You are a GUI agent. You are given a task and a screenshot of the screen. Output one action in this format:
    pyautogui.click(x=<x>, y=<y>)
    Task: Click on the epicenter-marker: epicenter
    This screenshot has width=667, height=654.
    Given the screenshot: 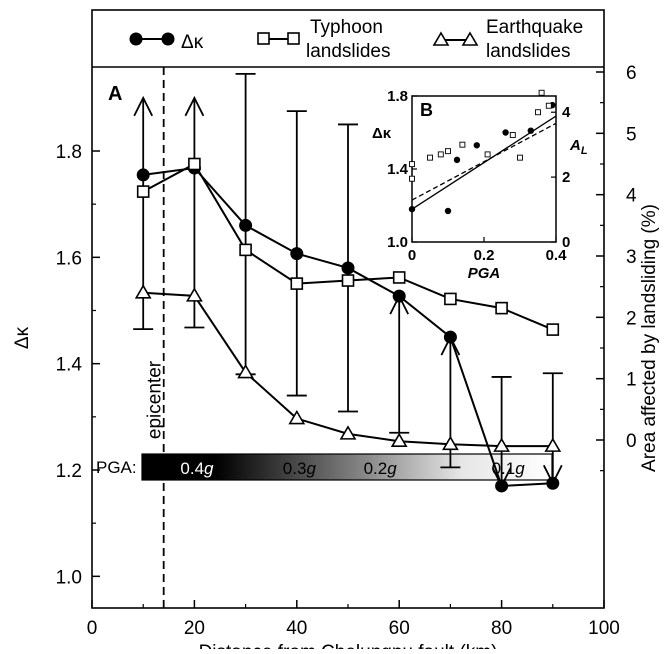 What is the action you would take?
    pyautogui.click(x=155, y=337)
    